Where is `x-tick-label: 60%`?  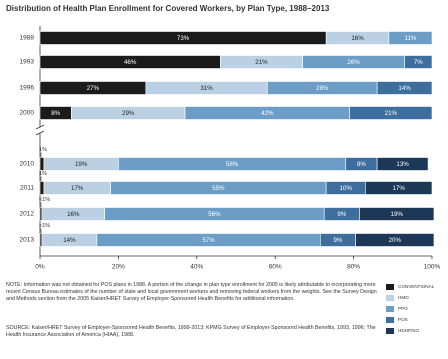
x-tick-label: 60% is located at coordinates (275, 267).